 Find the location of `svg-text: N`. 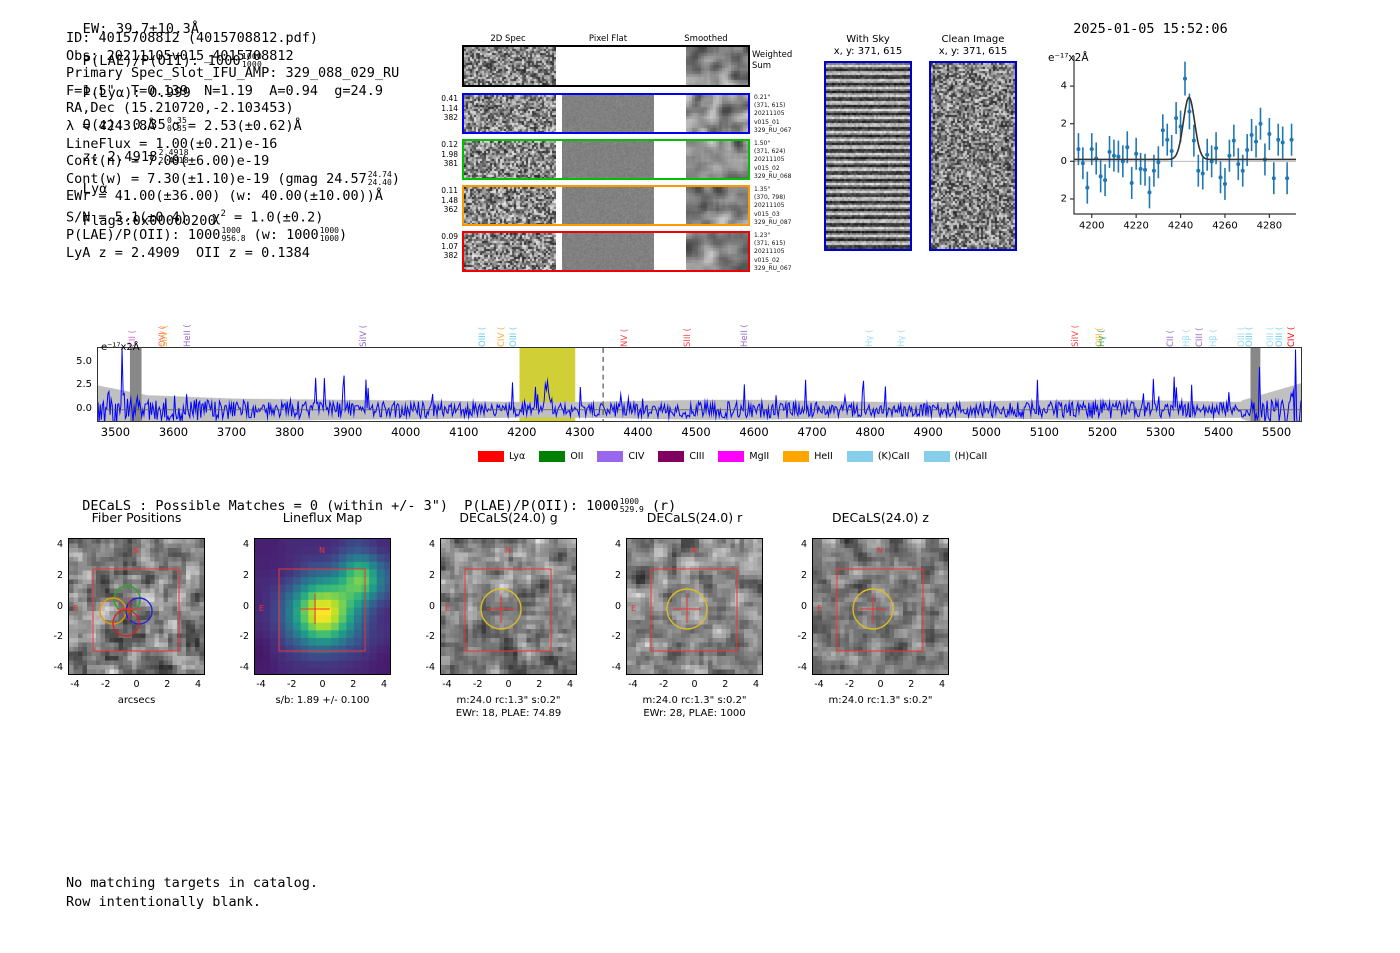

svg-text: N is located at coordinates (694, 550).